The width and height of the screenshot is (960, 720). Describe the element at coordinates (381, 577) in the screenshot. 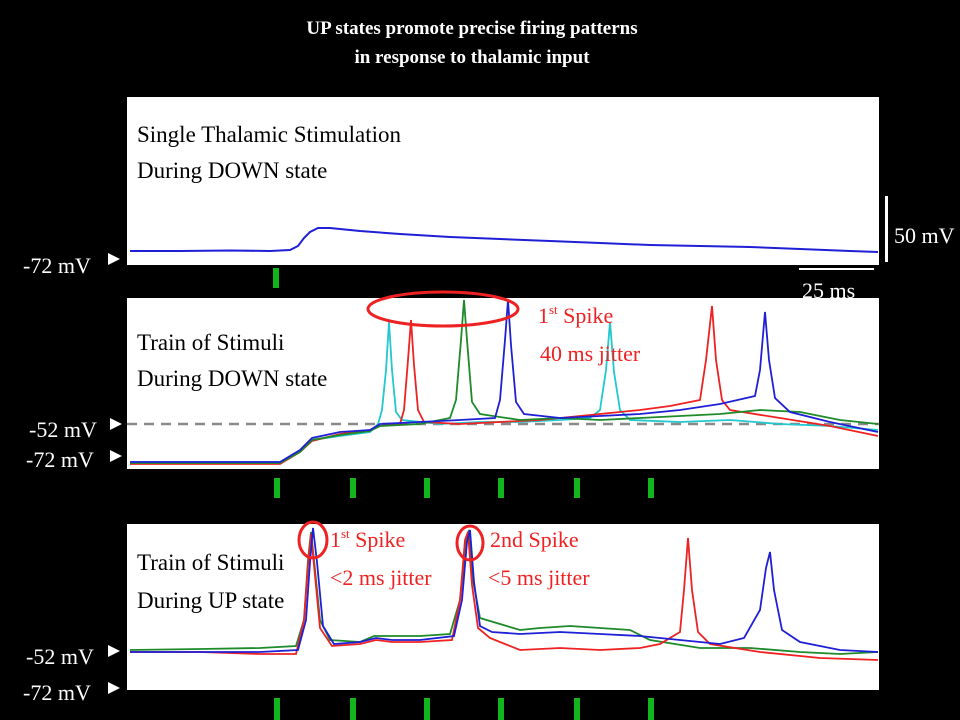

I see `panel-3-first-jitter-label: <2 ms jitter` at that location.